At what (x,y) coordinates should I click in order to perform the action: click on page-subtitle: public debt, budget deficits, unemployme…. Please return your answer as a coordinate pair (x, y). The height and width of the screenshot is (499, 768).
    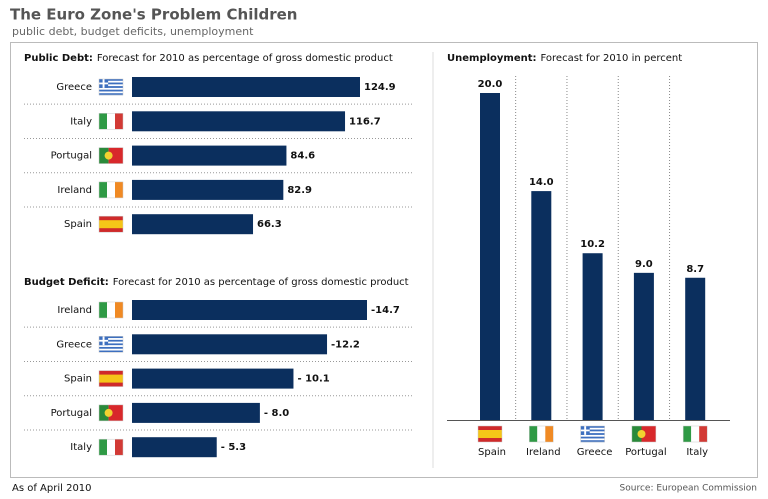
    Looking at the image, I should click on (133, 31).